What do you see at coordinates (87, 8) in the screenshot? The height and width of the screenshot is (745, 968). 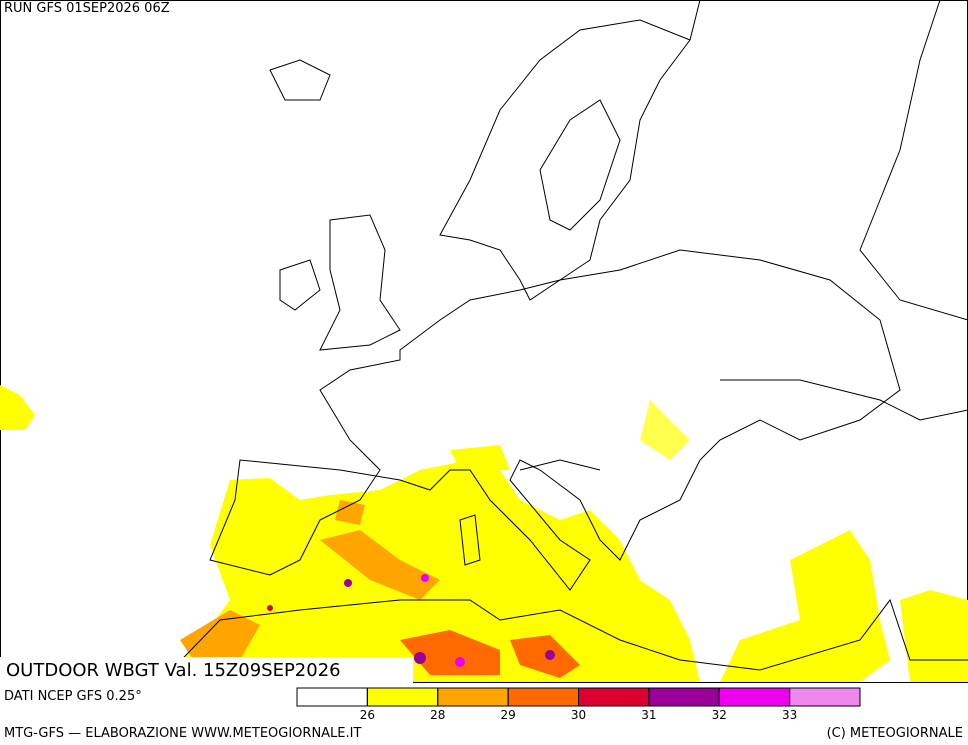 I see `run-label: RUN GFS 01SEP2026 06Z` at bounding box center [87, 8].